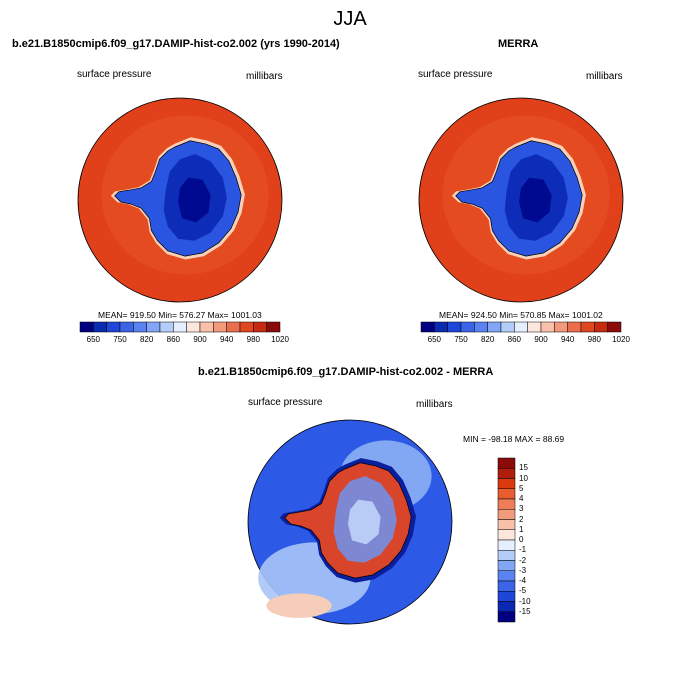 The height and width of the screenshot is (700, 700). Describe the element at coordinates (173, 339) in the screenshot. I see `panel-1-colorbar-tick-label: 860` at that location.